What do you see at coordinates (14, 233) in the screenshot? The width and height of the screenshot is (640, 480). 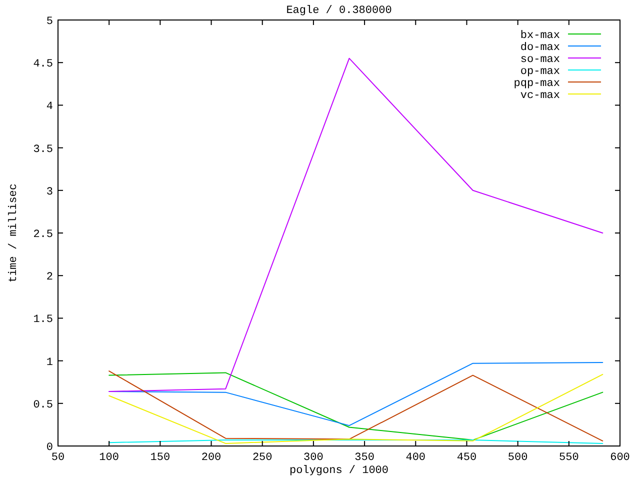 I see `y-axis-title: time / millisec` at bounding box center [14, 233].